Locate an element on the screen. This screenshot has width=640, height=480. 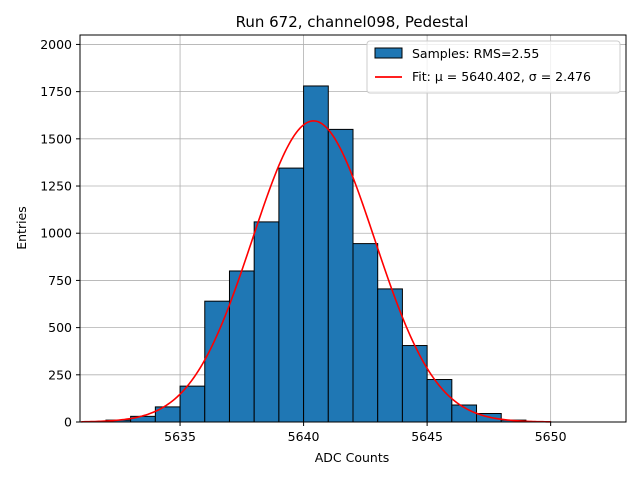
y-tick-label: 750 is located at coordinates (60, 280).